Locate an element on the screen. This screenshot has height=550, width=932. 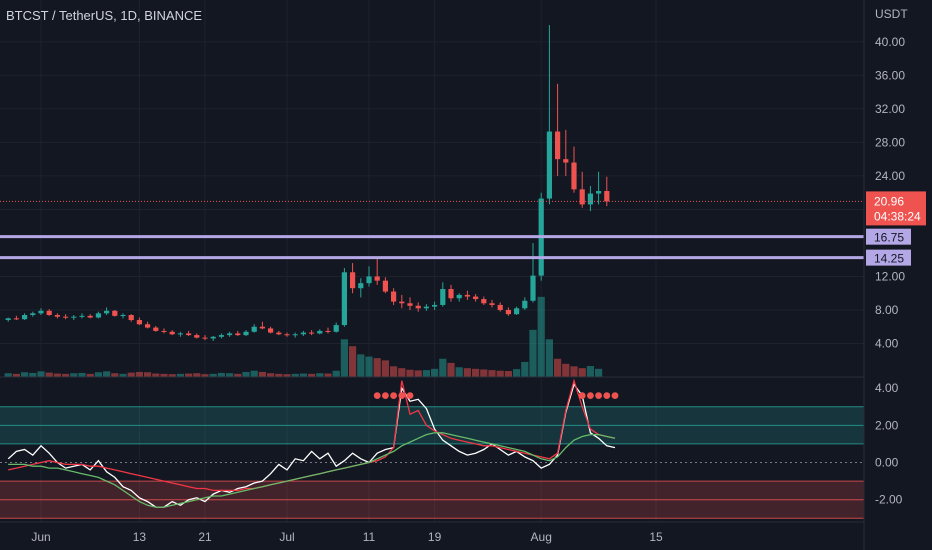
level-tag-label: 14.25 is located at coordinates (889, 259).